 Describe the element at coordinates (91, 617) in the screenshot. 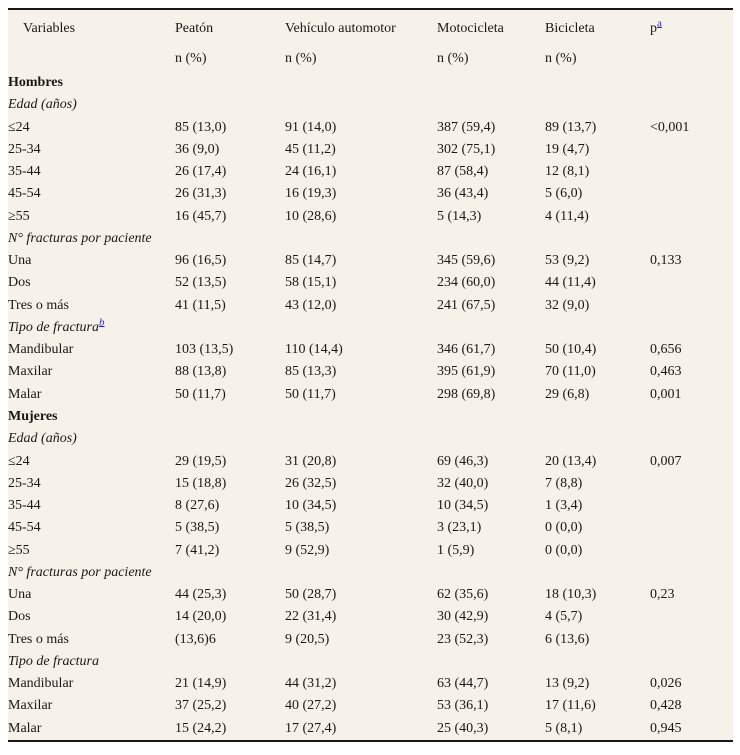

I see `row-label: Dos` at that location.